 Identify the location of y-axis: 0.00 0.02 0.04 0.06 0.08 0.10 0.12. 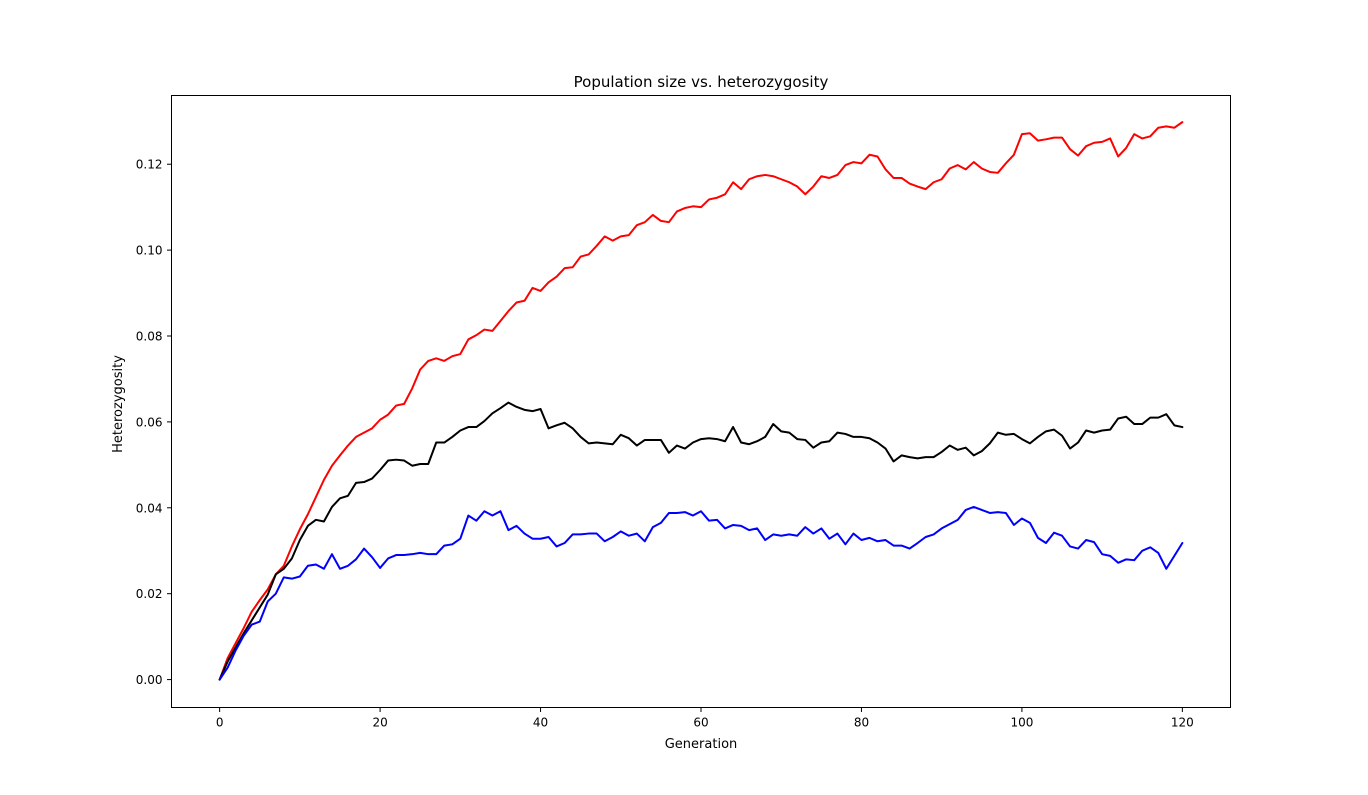
(154, 422).